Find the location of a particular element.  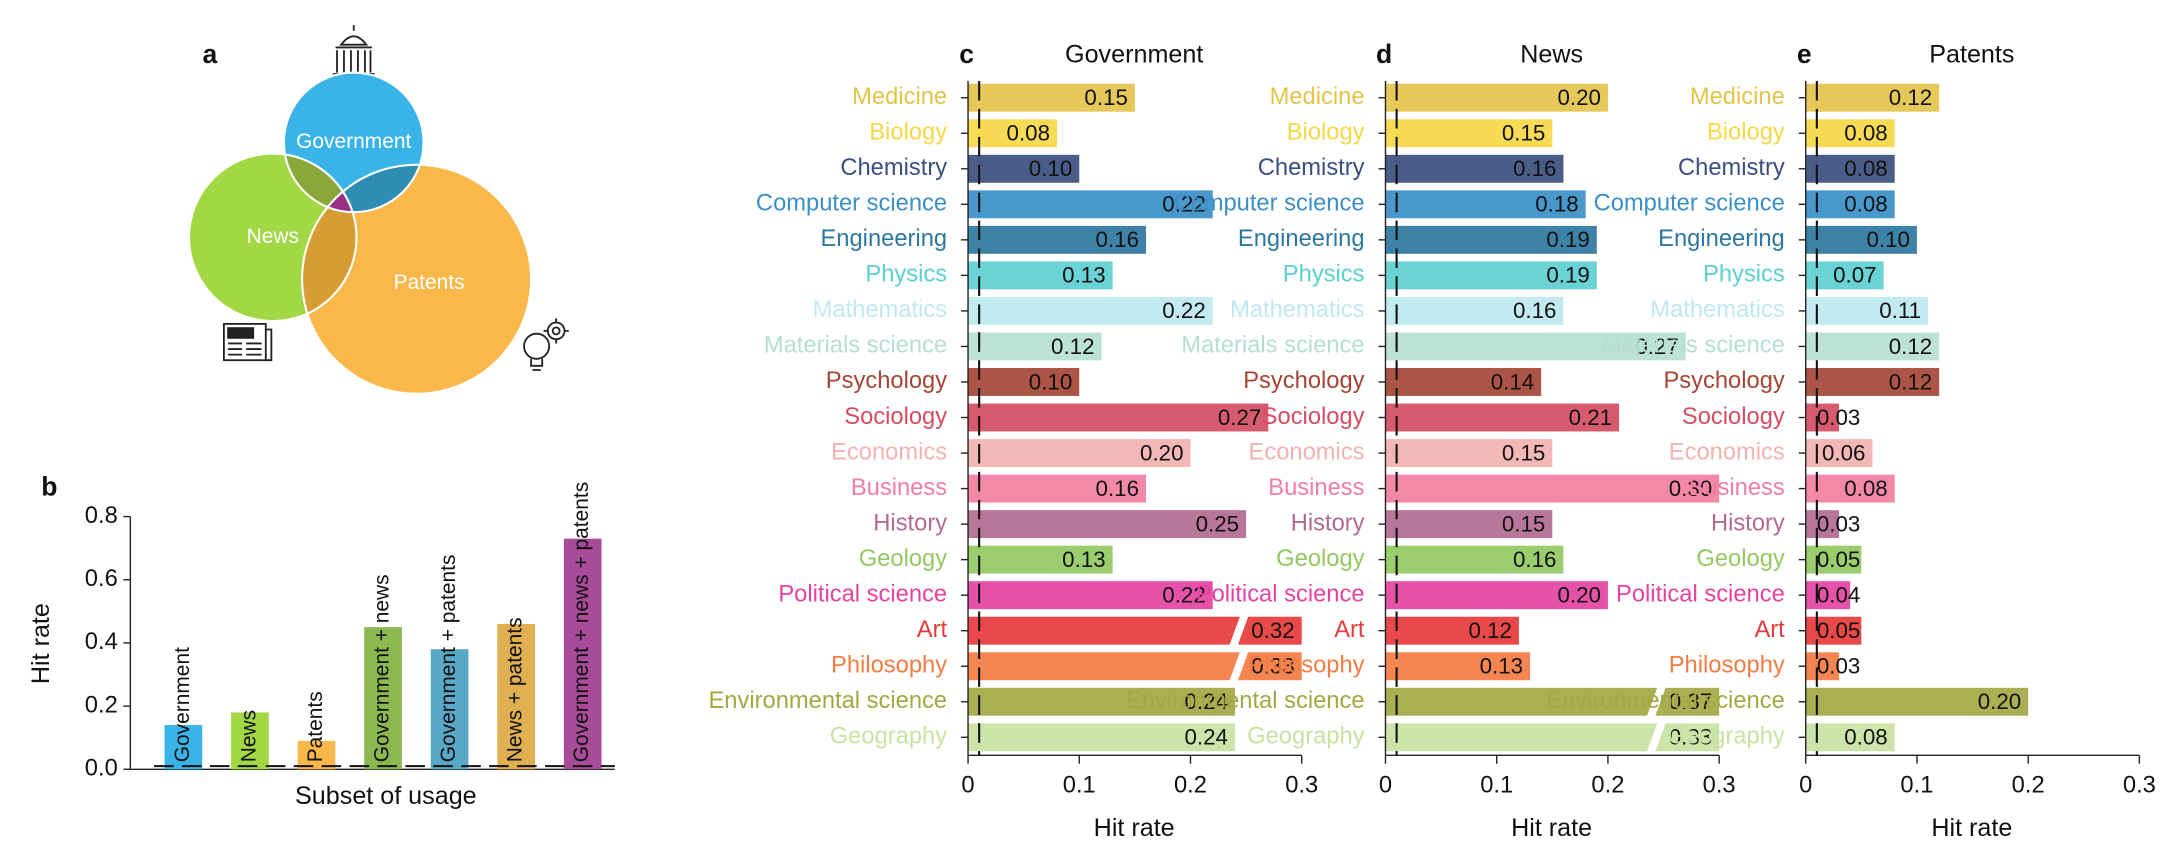

value-label: 0.03 is located at coordinates (1838, 417).